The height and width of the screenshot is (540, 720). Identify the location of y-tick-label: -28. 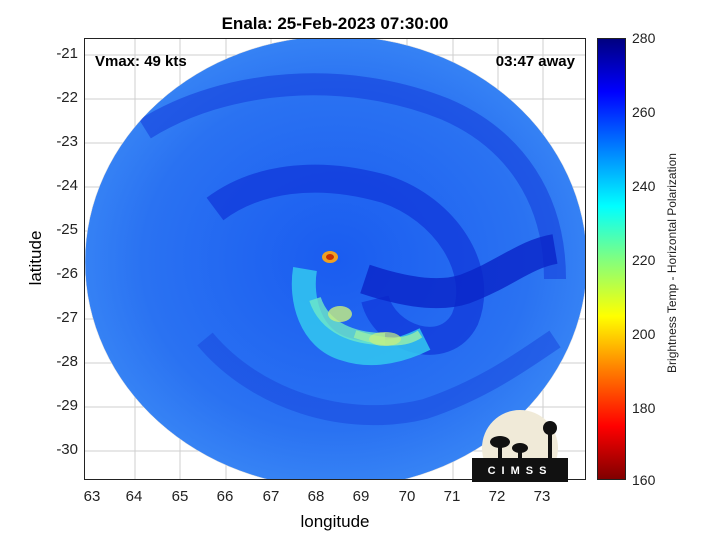
(67, 361).